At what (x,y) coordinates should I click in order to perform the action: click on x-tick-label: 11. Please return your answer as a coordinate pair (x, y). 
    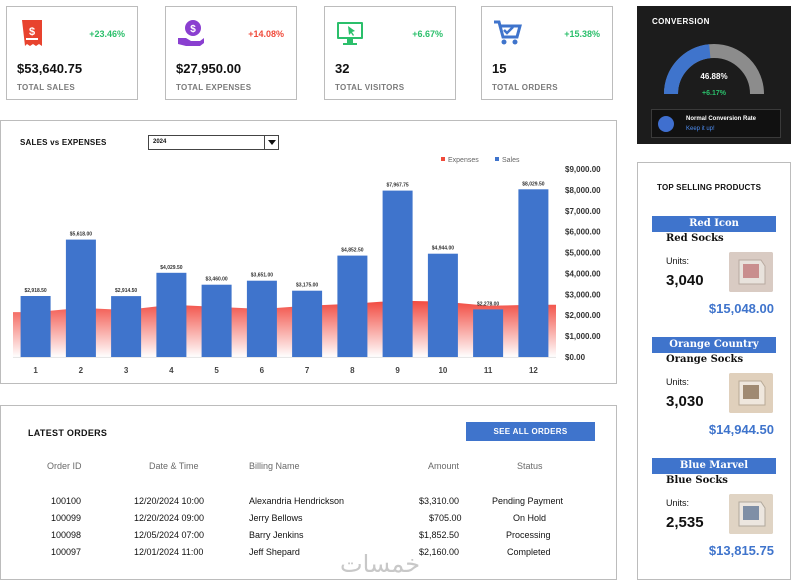
    Looking at the image, I should click on (488, 370).